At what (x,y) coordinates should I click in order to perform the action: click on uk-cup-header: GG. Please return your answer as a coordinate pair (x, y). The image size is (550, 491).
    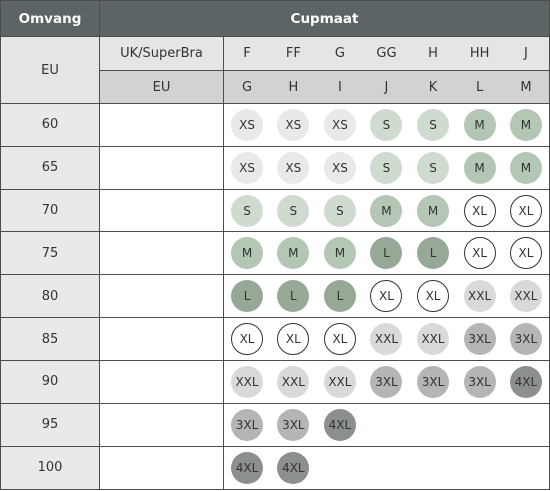
    Looking at the image, I should click on (386, 53).